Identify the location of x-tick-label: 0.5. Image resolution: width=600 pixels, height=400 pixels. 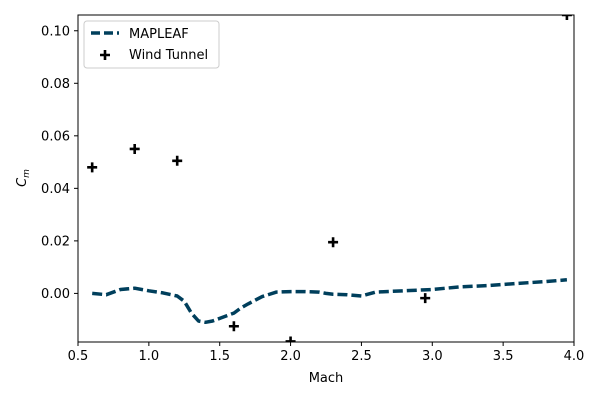
(78, 356).